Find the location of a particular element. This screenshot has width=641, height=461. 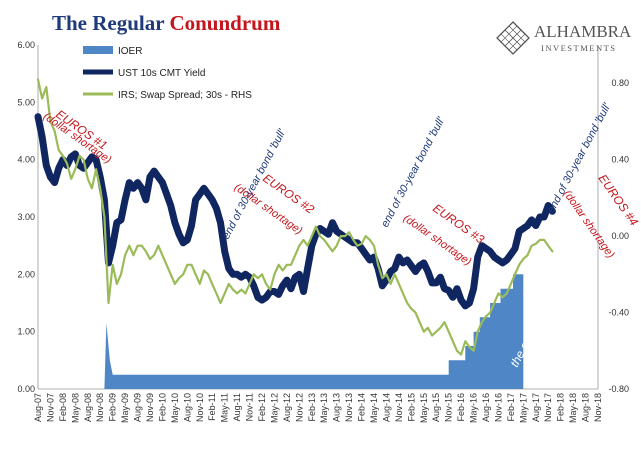

x-tick-label: Aug-10 is located at coordinates (187, 407).